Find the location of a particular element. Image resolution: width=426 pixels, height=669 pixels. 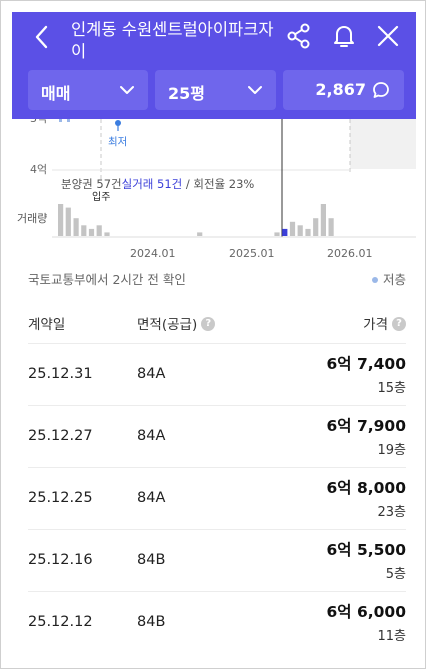

share-button is located at coordinates (299, 36).